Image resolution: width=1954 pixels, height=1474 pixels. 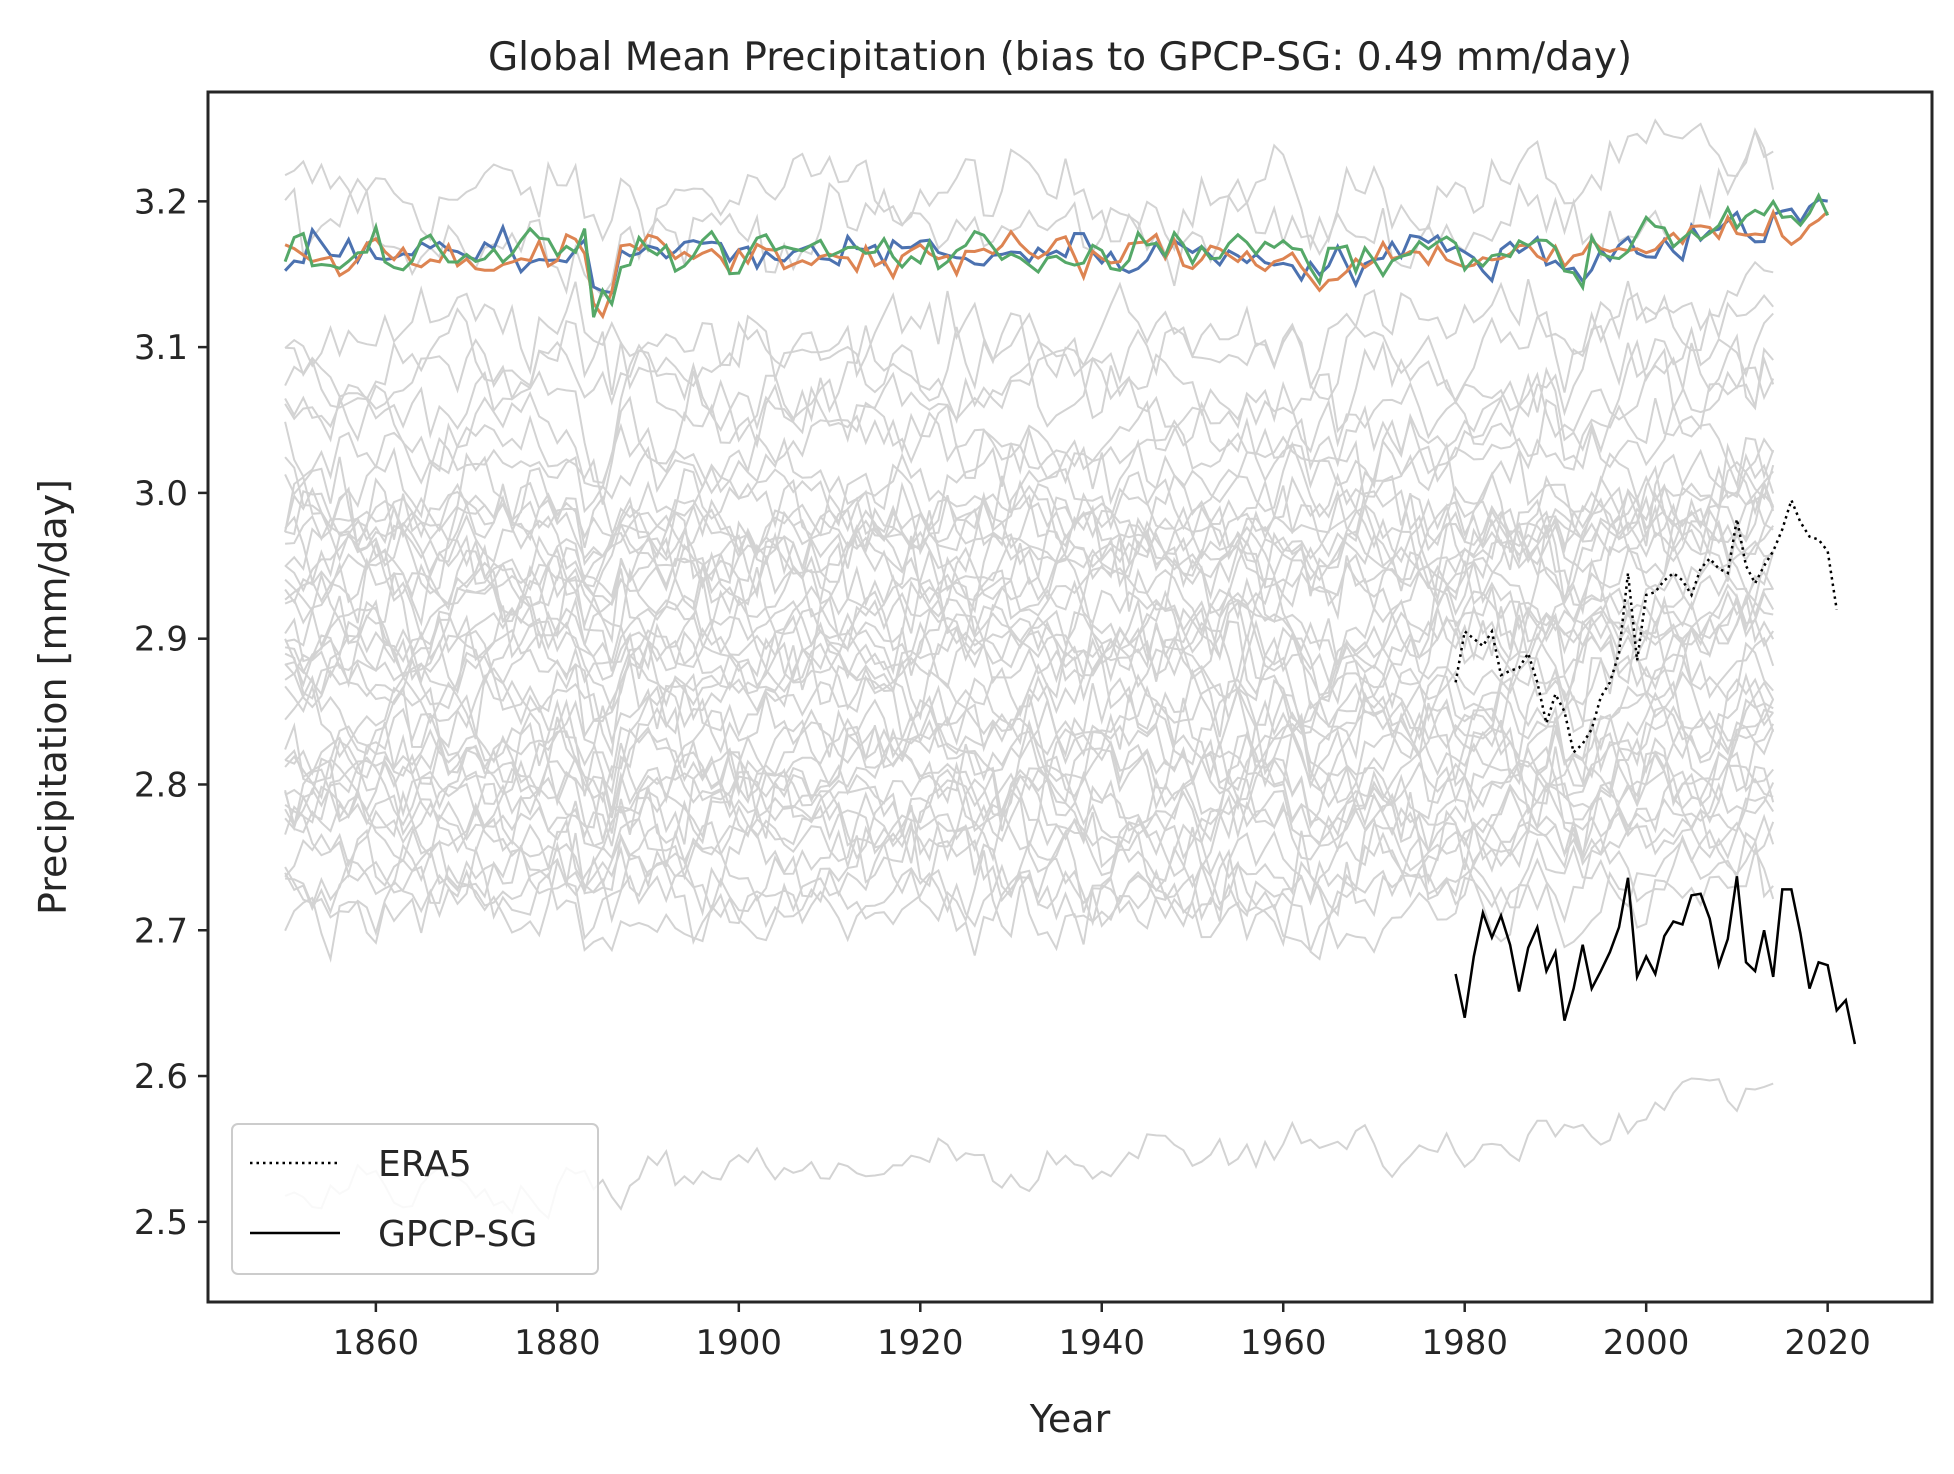 I want to click on y-tick-label: 3.1, so click(x=161, y=348).